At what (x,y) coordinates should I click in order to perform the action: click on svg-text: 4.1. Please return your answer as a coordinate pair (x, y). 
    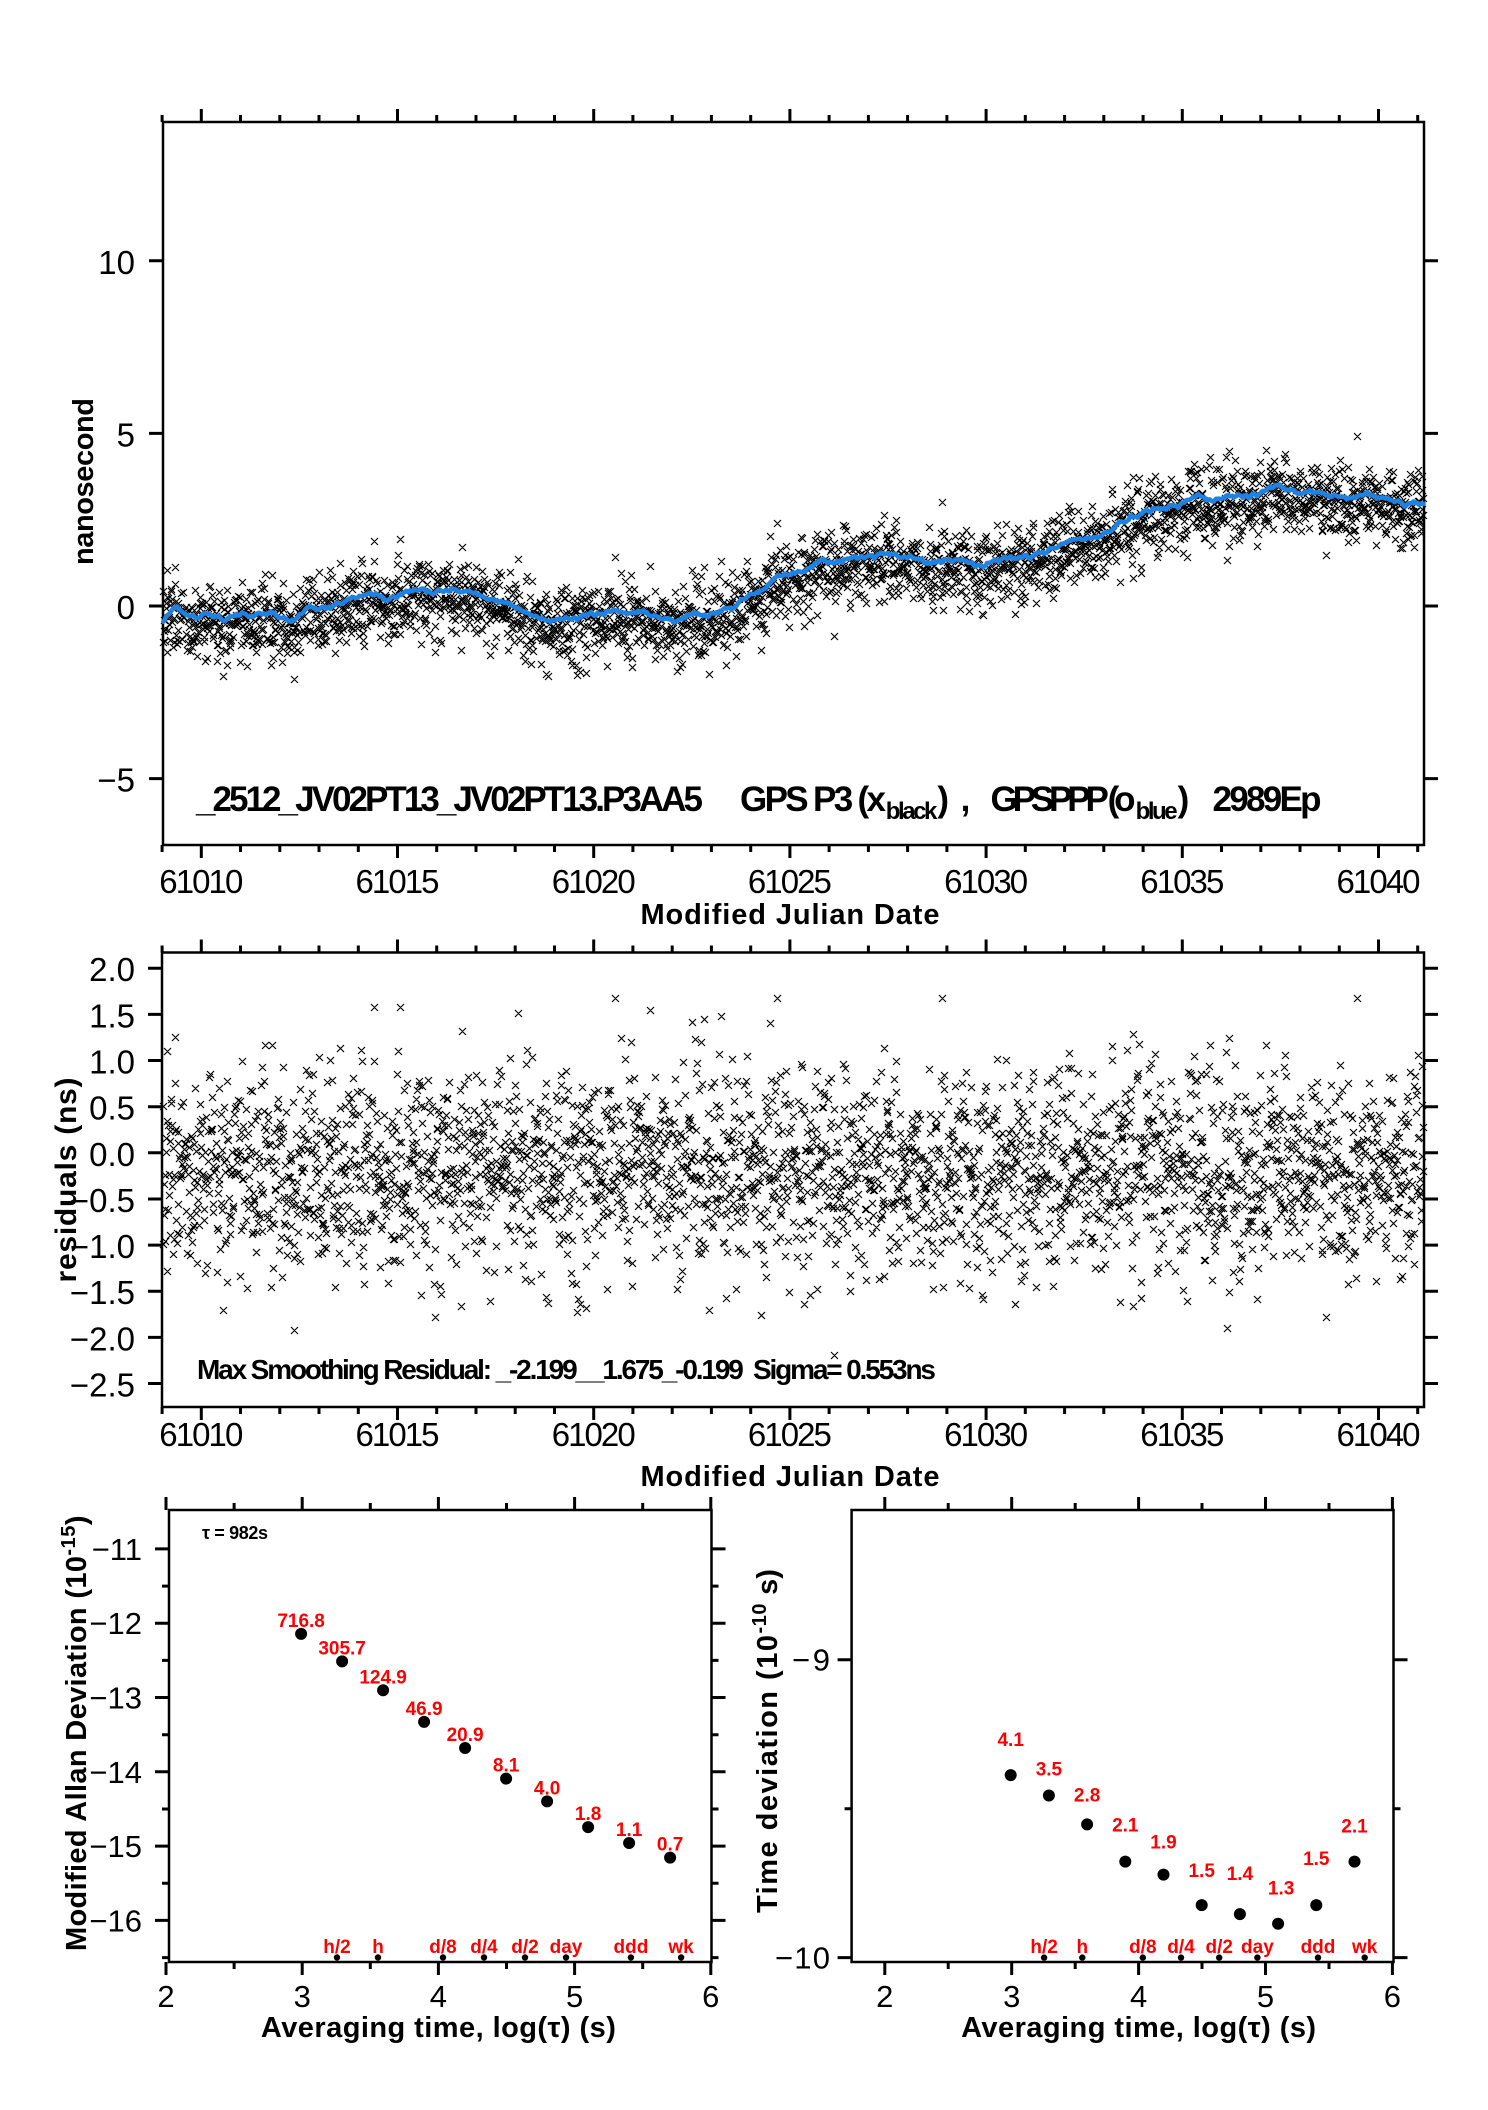
    Looking at the image, I should click on (1010, 1740).